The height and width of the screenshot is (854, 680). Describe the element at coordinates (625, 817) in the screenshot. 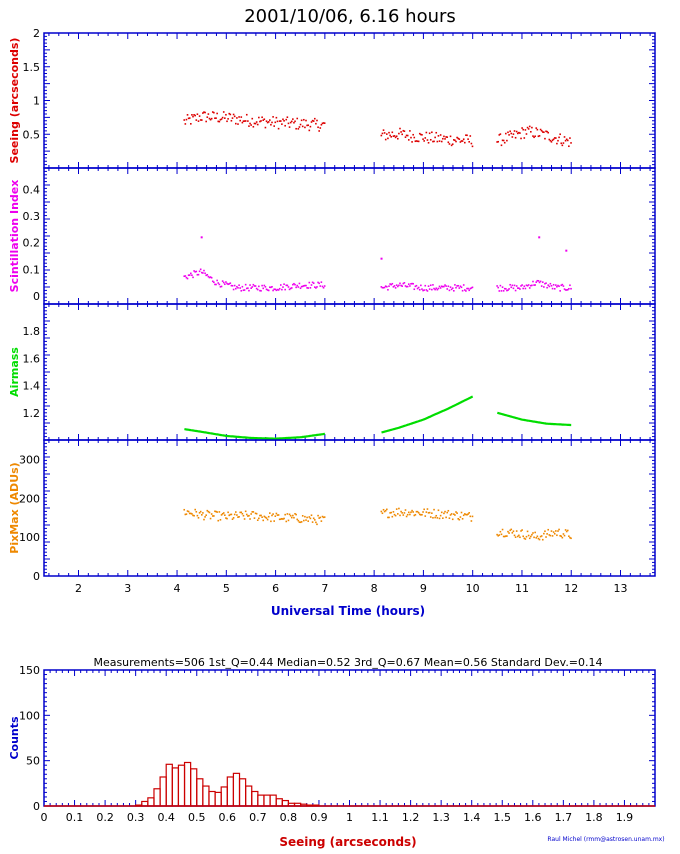

I see `x-tick-label: 1.9` at that location.